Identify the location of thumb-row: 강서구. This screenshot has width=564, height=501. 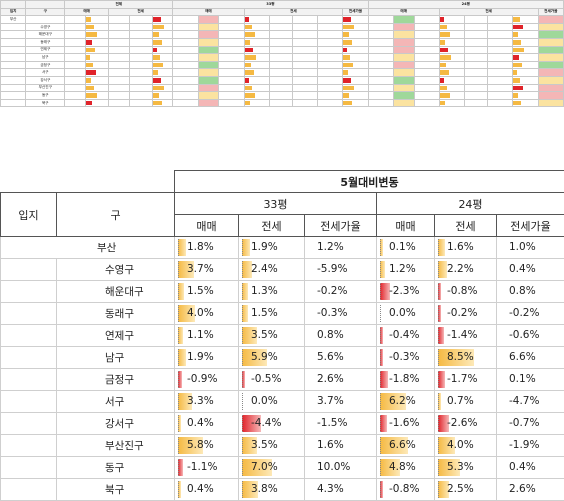
(282, 80).